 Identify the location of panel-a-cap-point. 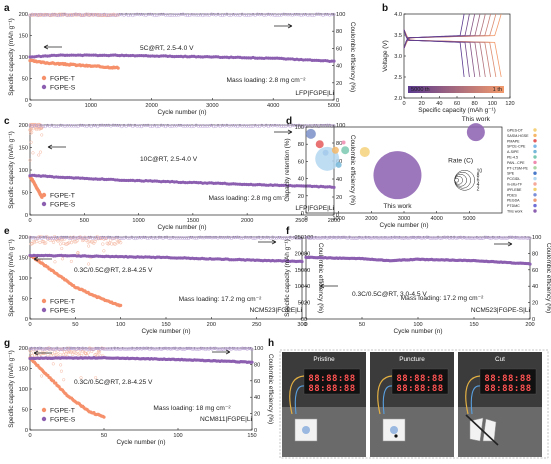
(334, 61).